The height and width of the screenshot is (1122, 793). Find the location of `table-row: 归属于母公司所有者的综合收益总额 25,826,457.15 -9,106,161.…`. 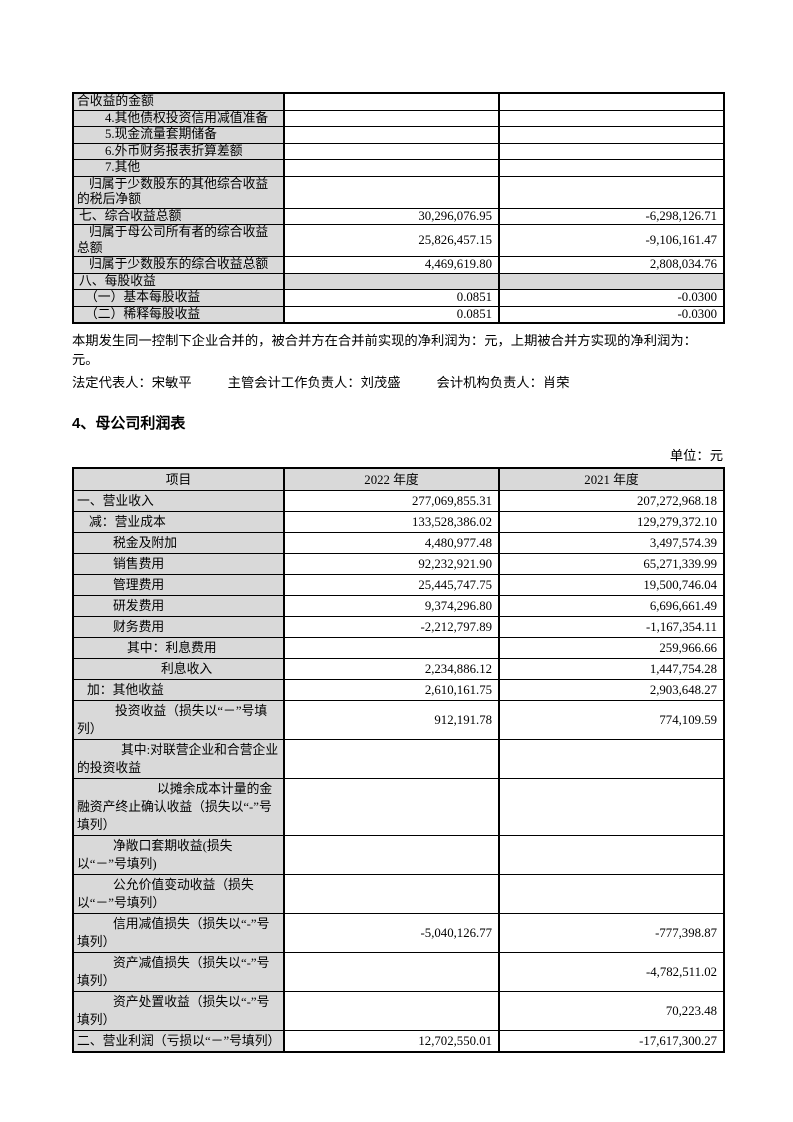

table-row: 归属于母公司所有者的综合收益总额 25,826,457.15 -9,106,161.… is located at coordinates (398, 240).